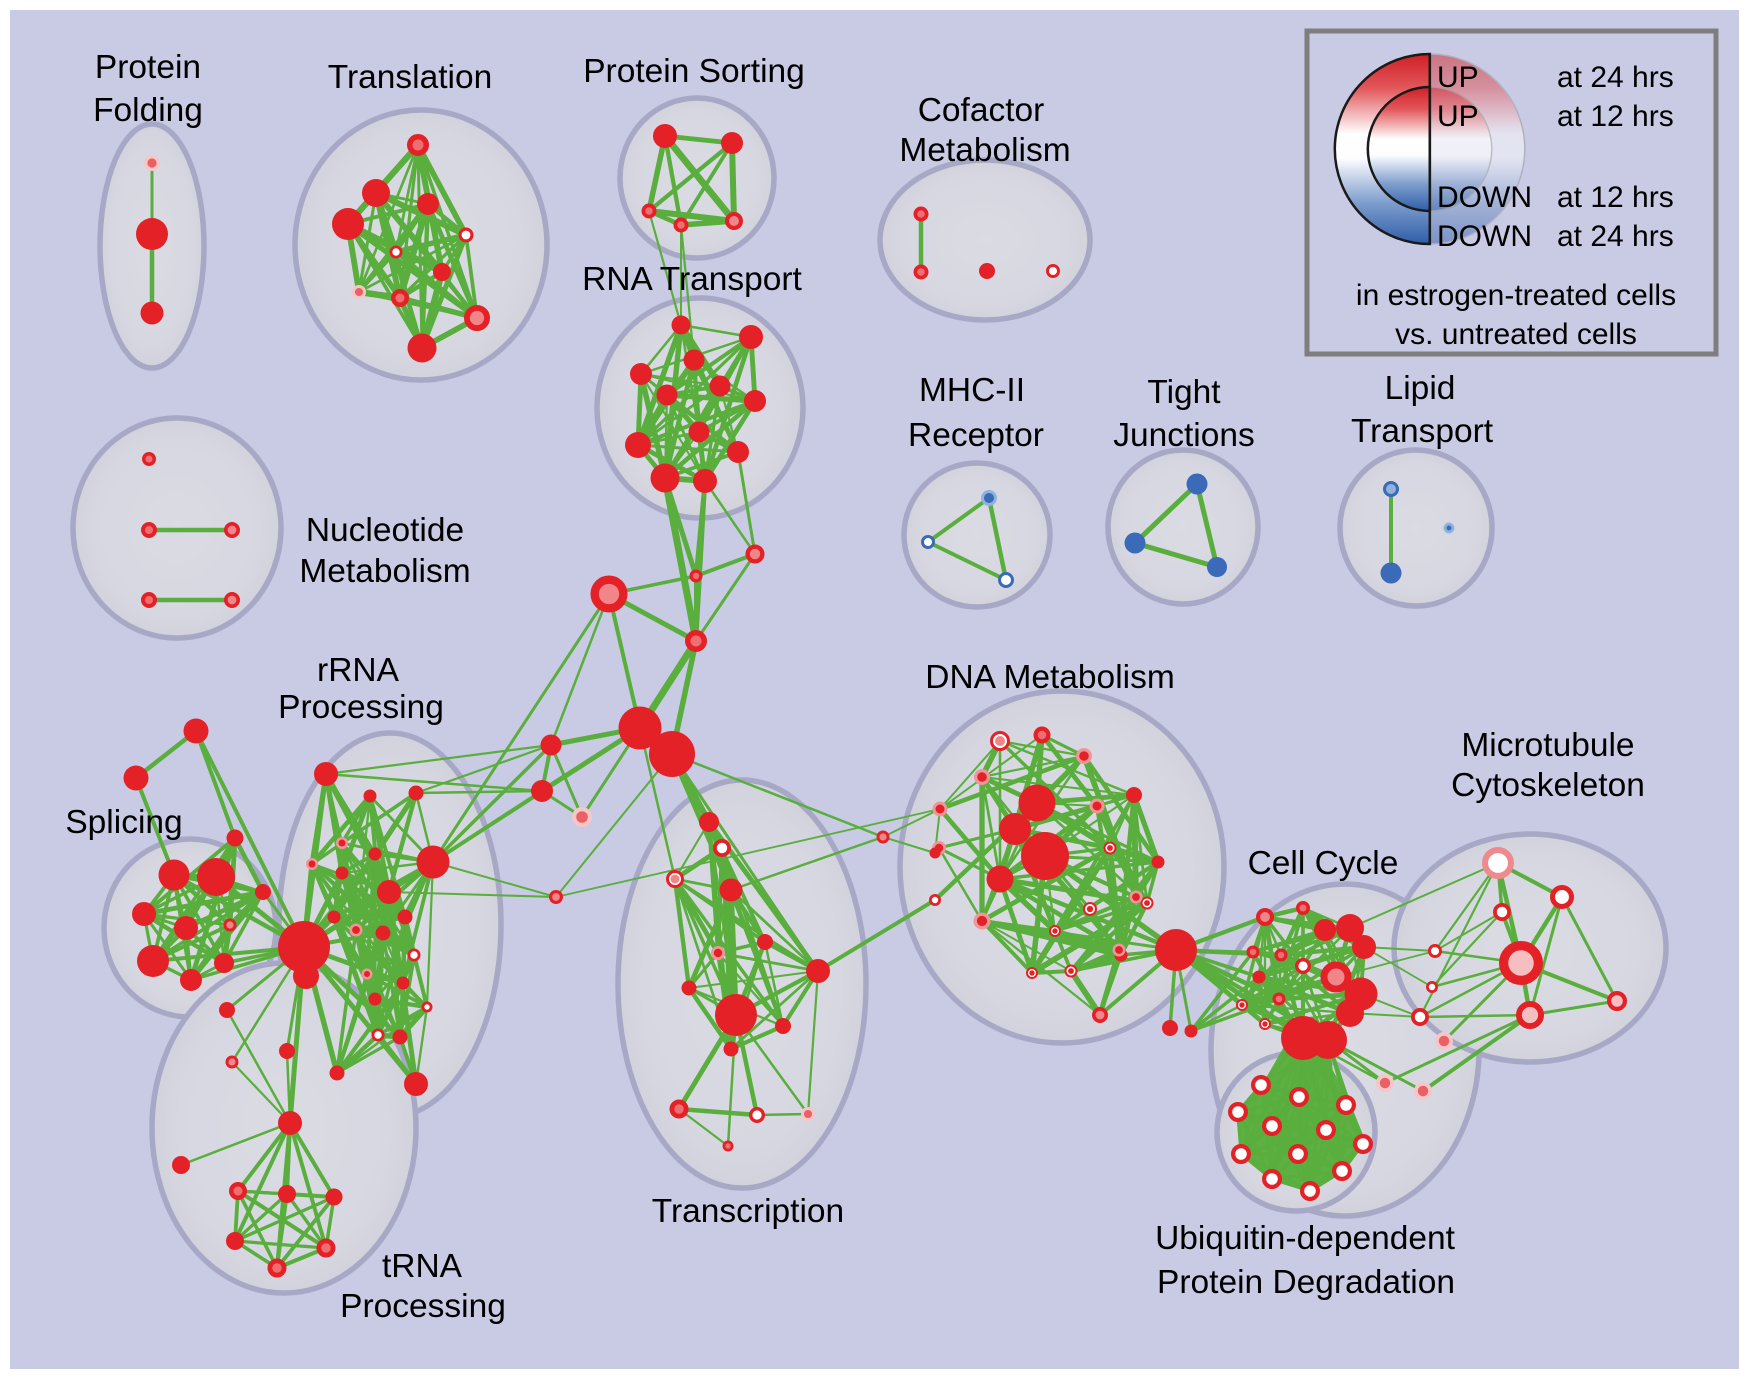 Image resolution: width=1750 pixels, height=1381 pixels. I want to click on svg-text: Protein Sorting, so click(694, 71).